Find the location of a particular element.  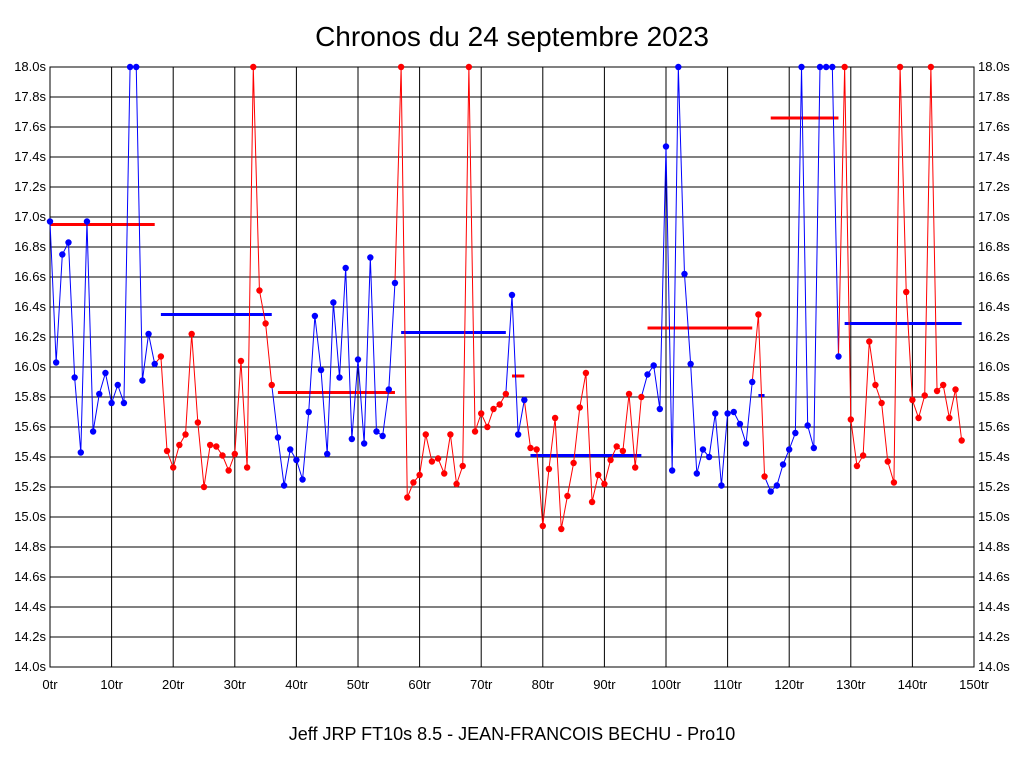

y-tick-label-right: 18.0s is located at coordinates (994, 66).